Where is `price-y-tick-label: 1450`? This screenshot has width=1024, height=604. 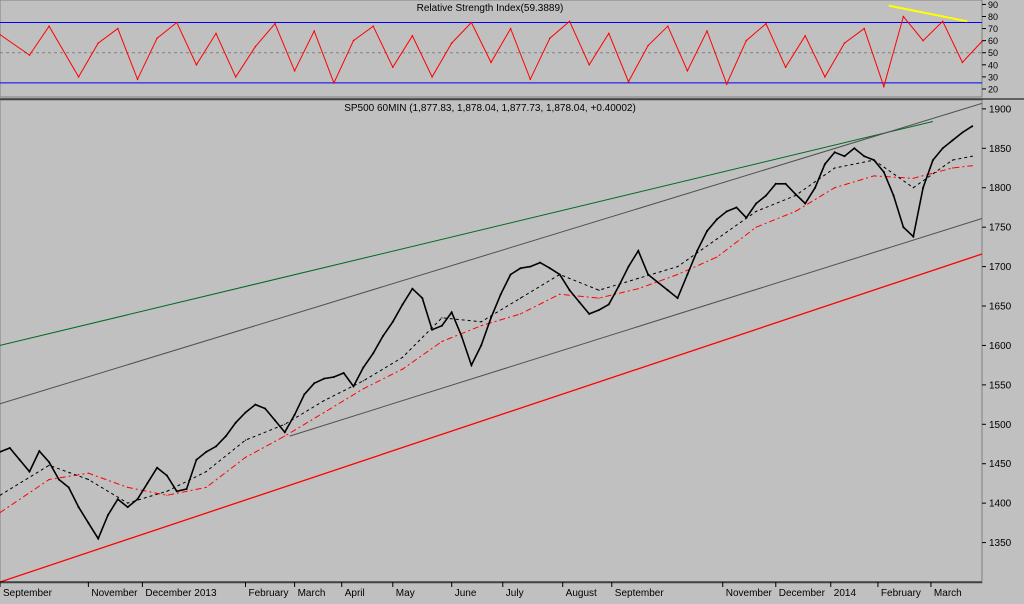
price-y-tick-label: 1450 is located at coordinates (1000, 464).